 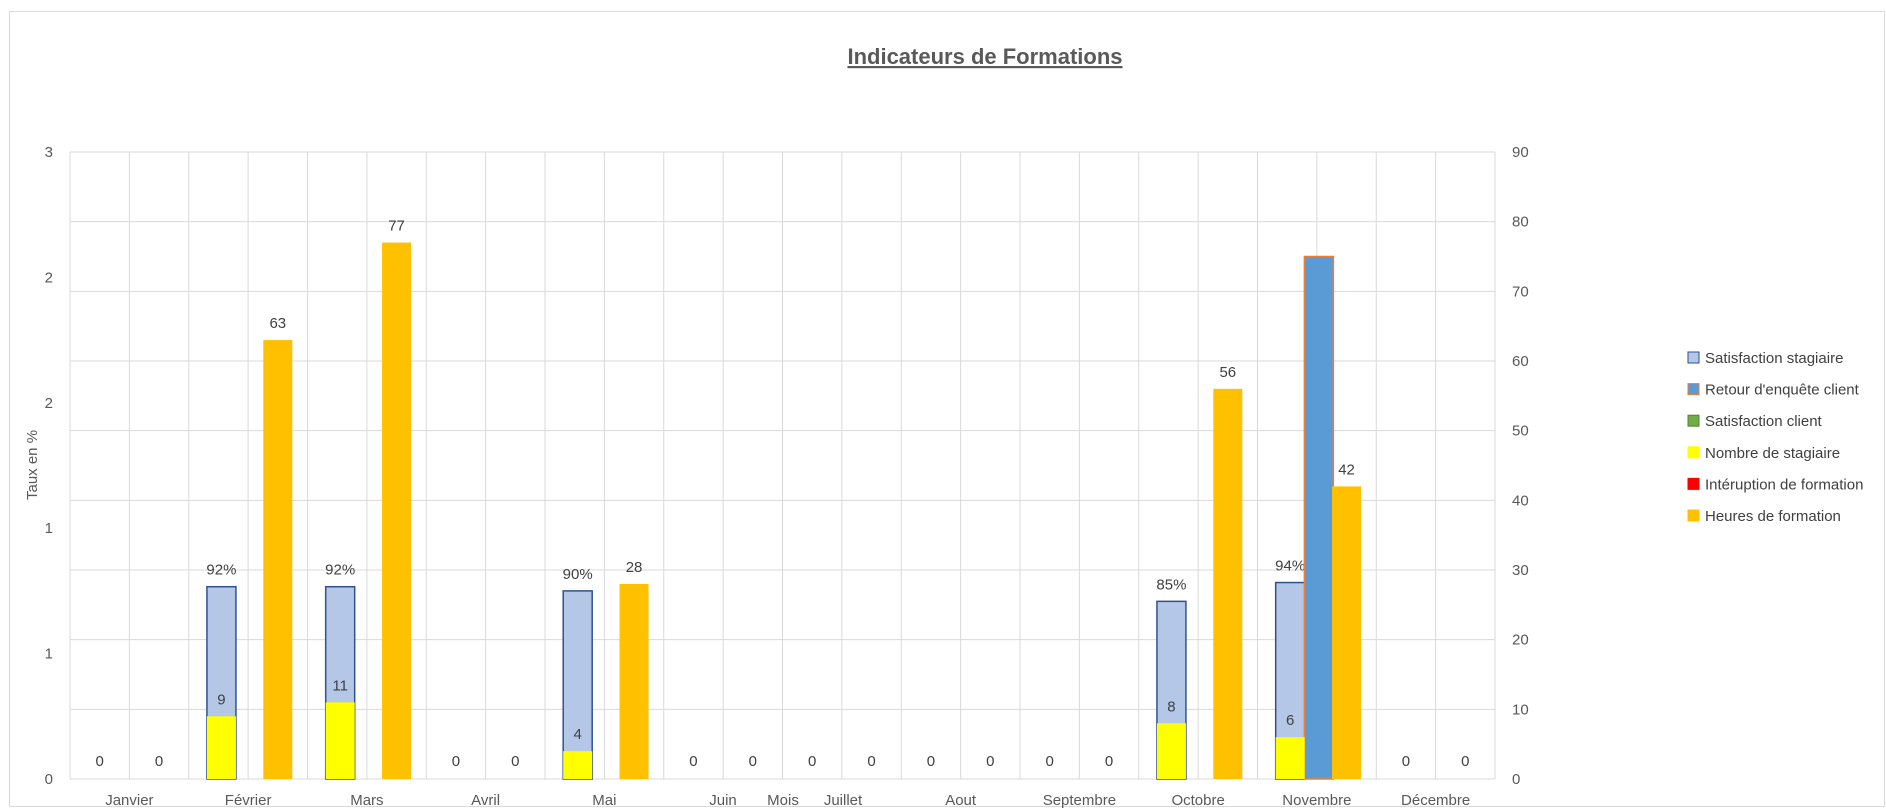 I want to click on left-tick-label: 3, so click(x=49, y=152).